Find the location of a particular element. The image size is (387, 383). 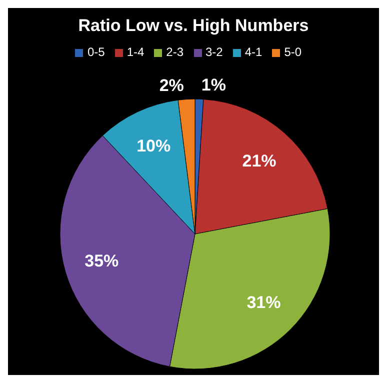

legend-label: 2-3 is located at coordinates (175, 52).